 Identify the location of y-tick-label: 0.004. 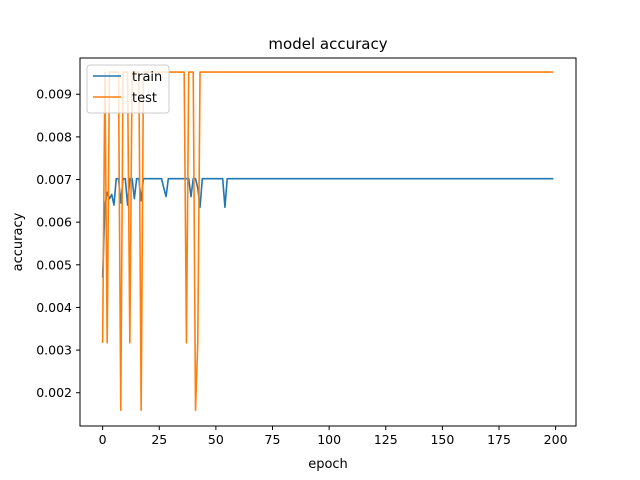
(54, 307).